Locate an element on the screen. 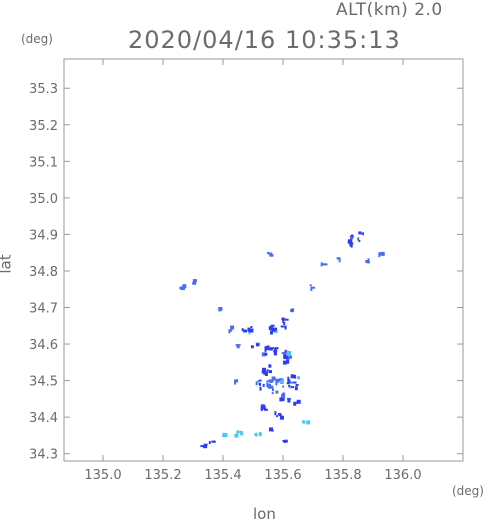  y-tick-label: 34.7 is located at coordinates (43, 309).